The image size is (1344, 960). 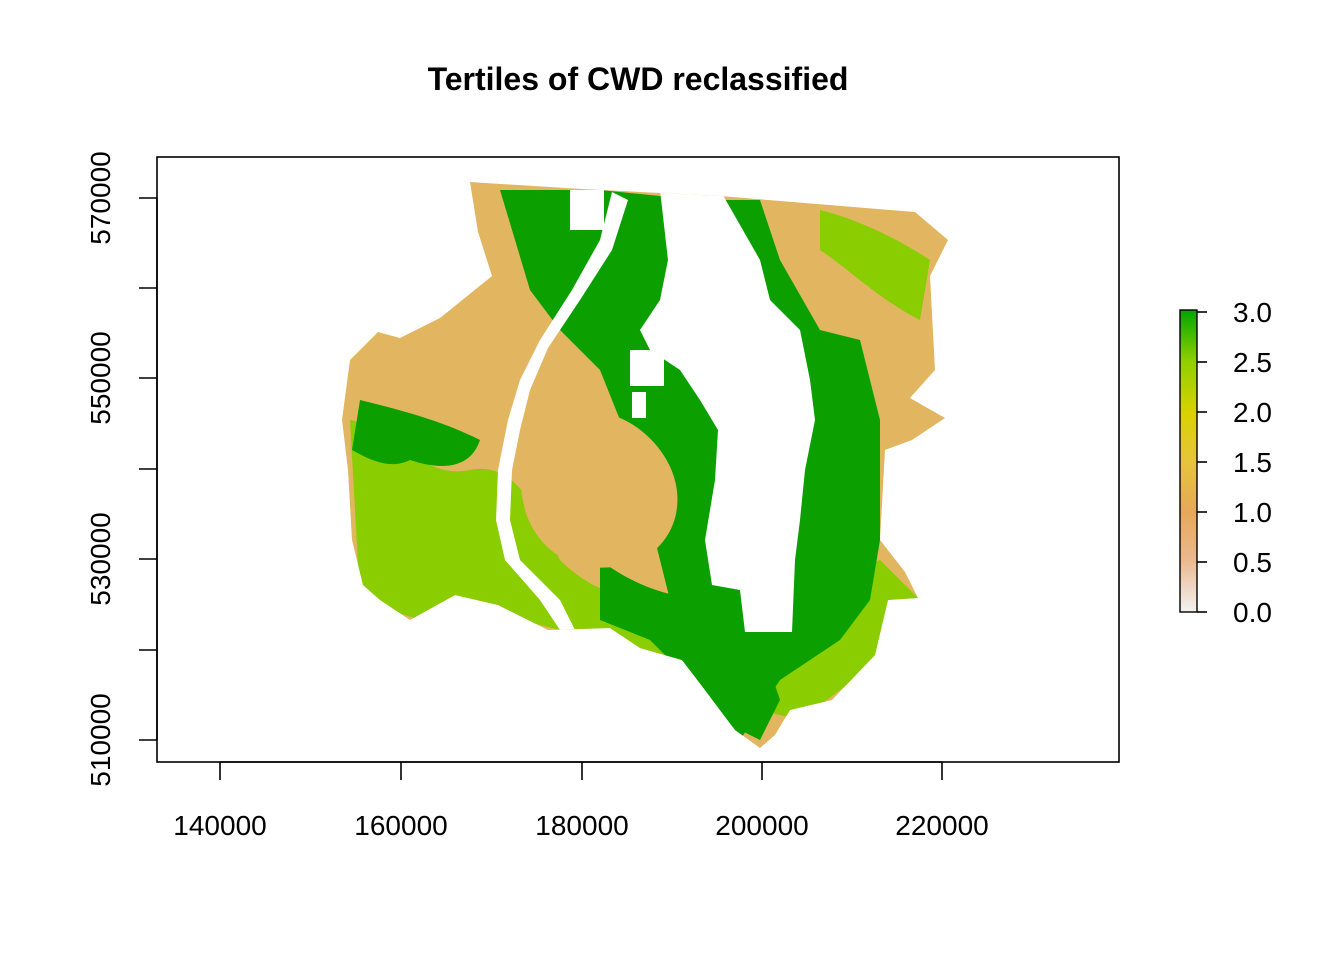 I want to click on x-tick-label: 140000, so click(x=219, y=825).